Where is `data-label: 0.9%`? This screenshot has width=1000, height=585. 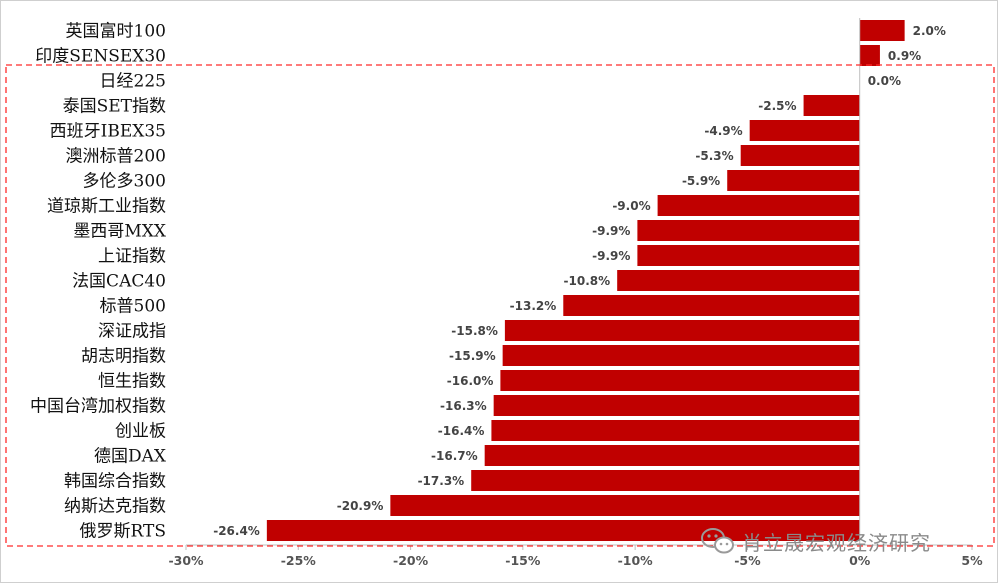
data-label: 0.9% is located at coordinates (904, 56).